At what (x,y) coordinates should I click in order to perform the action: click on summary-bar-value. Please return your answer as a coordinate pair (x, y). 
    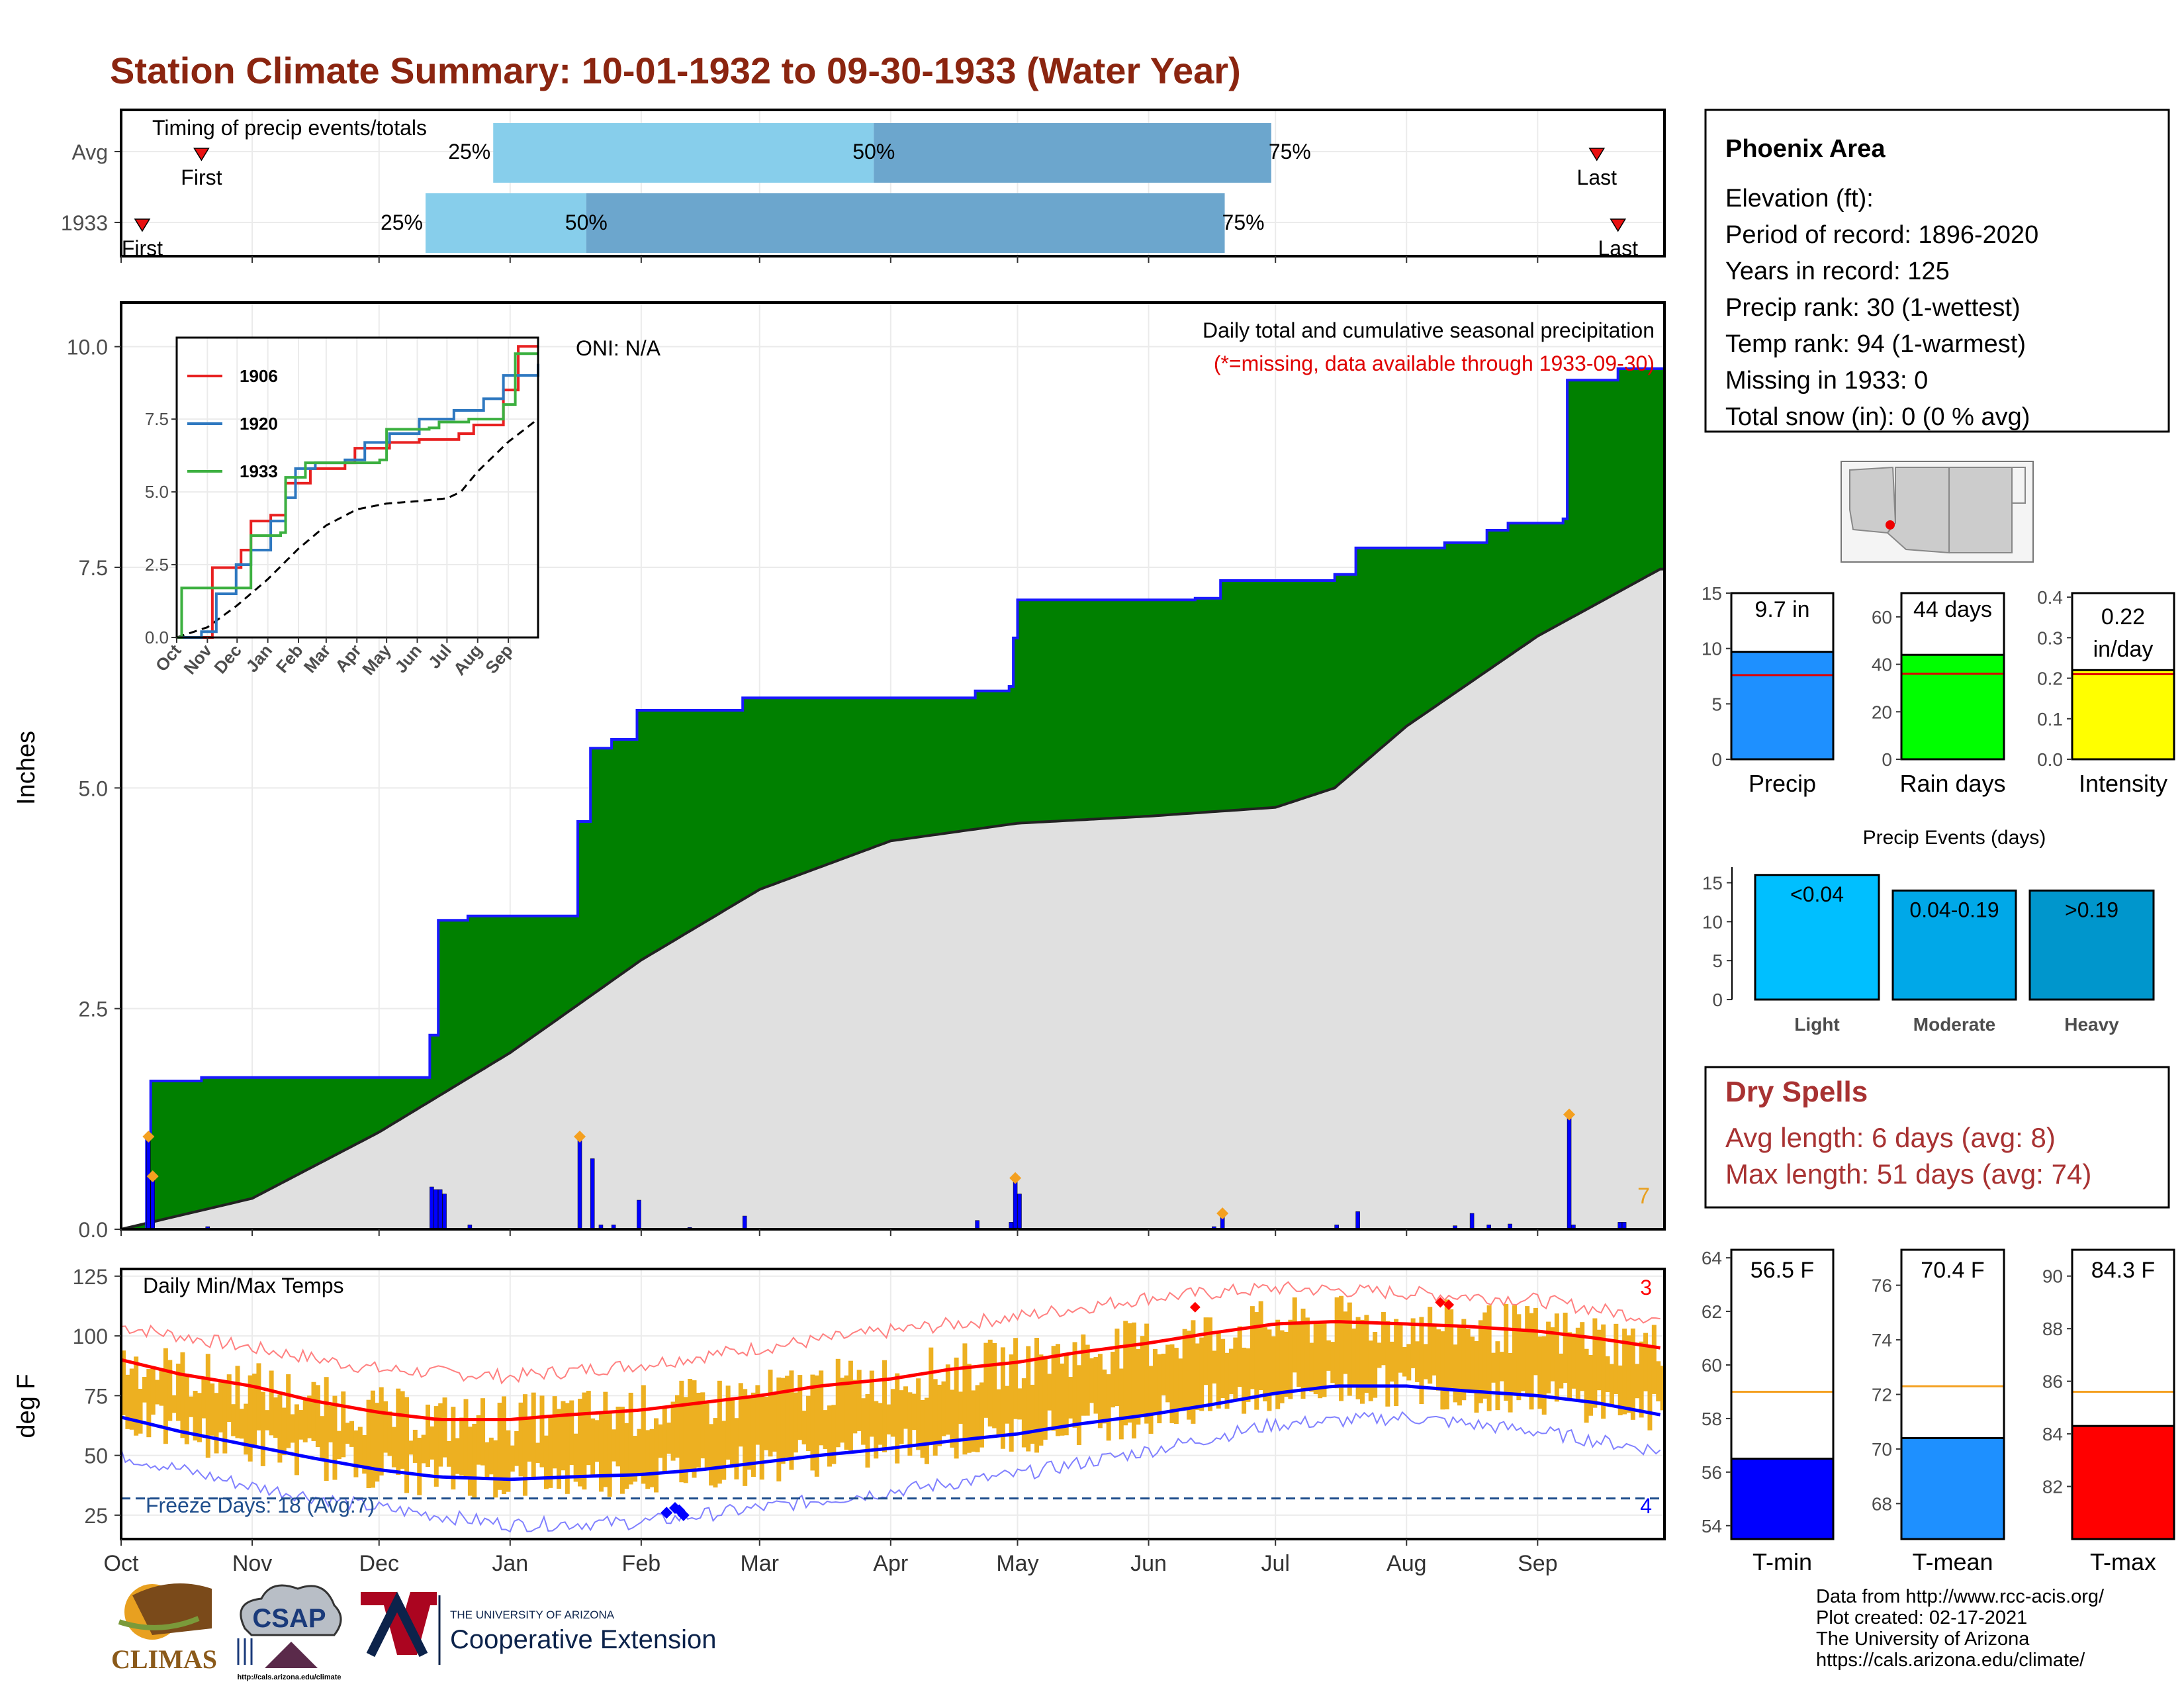
    Looking at the image, I should click on (1952, 707).